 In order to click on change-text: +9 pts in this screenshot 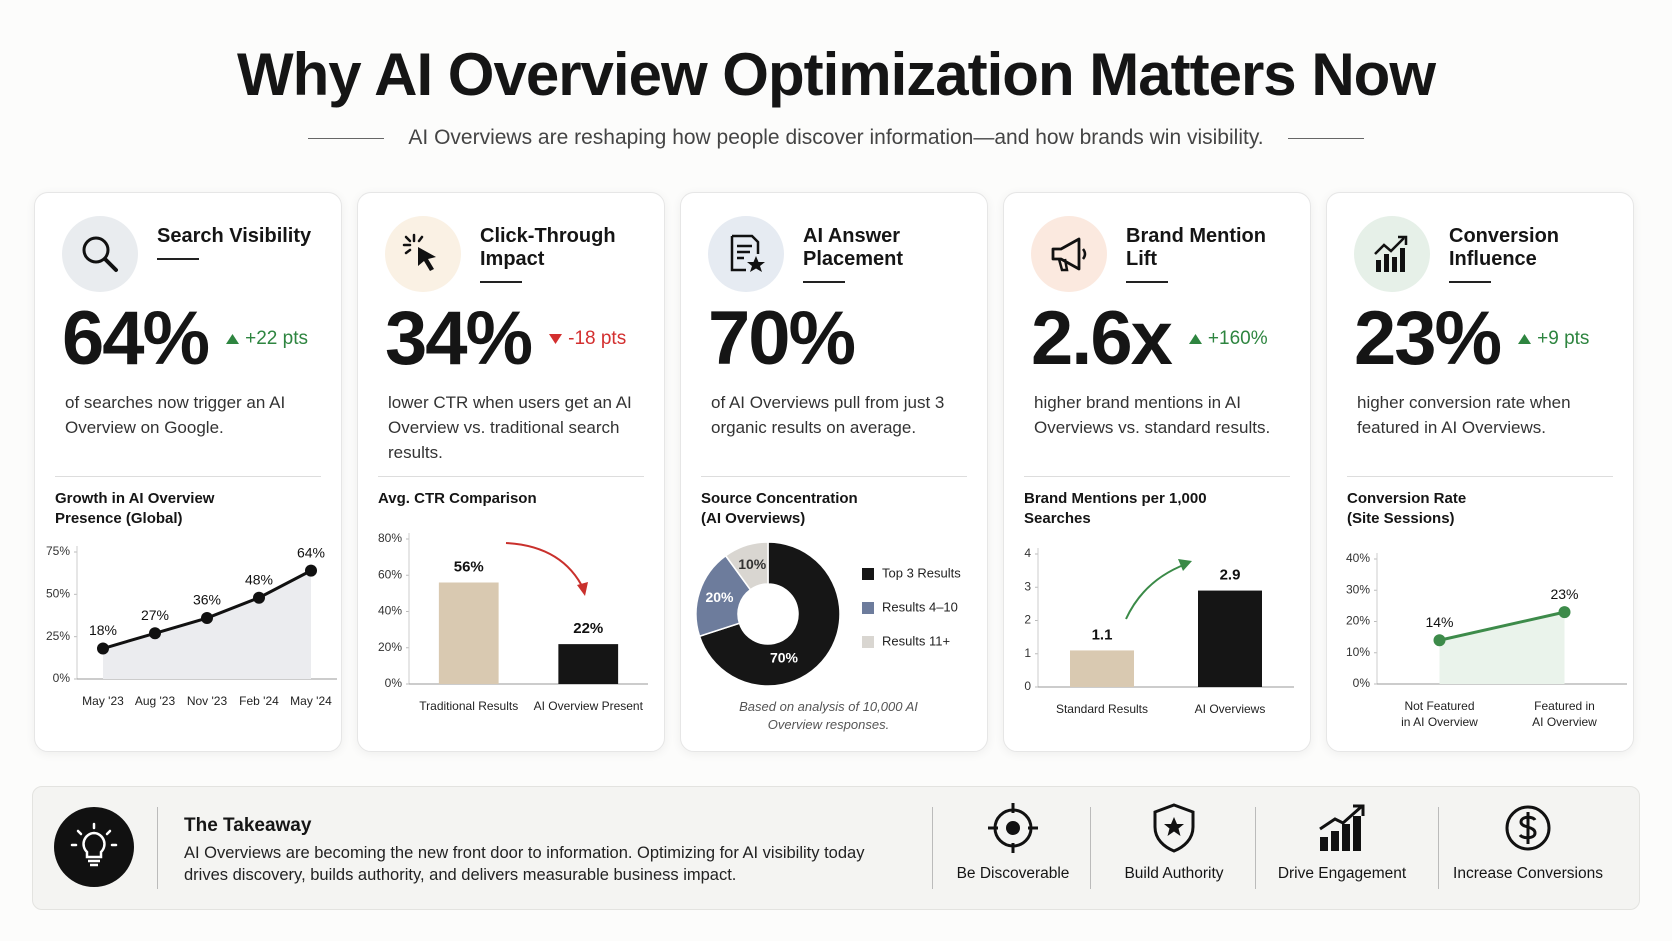, I will do `click(1563, 338)`.